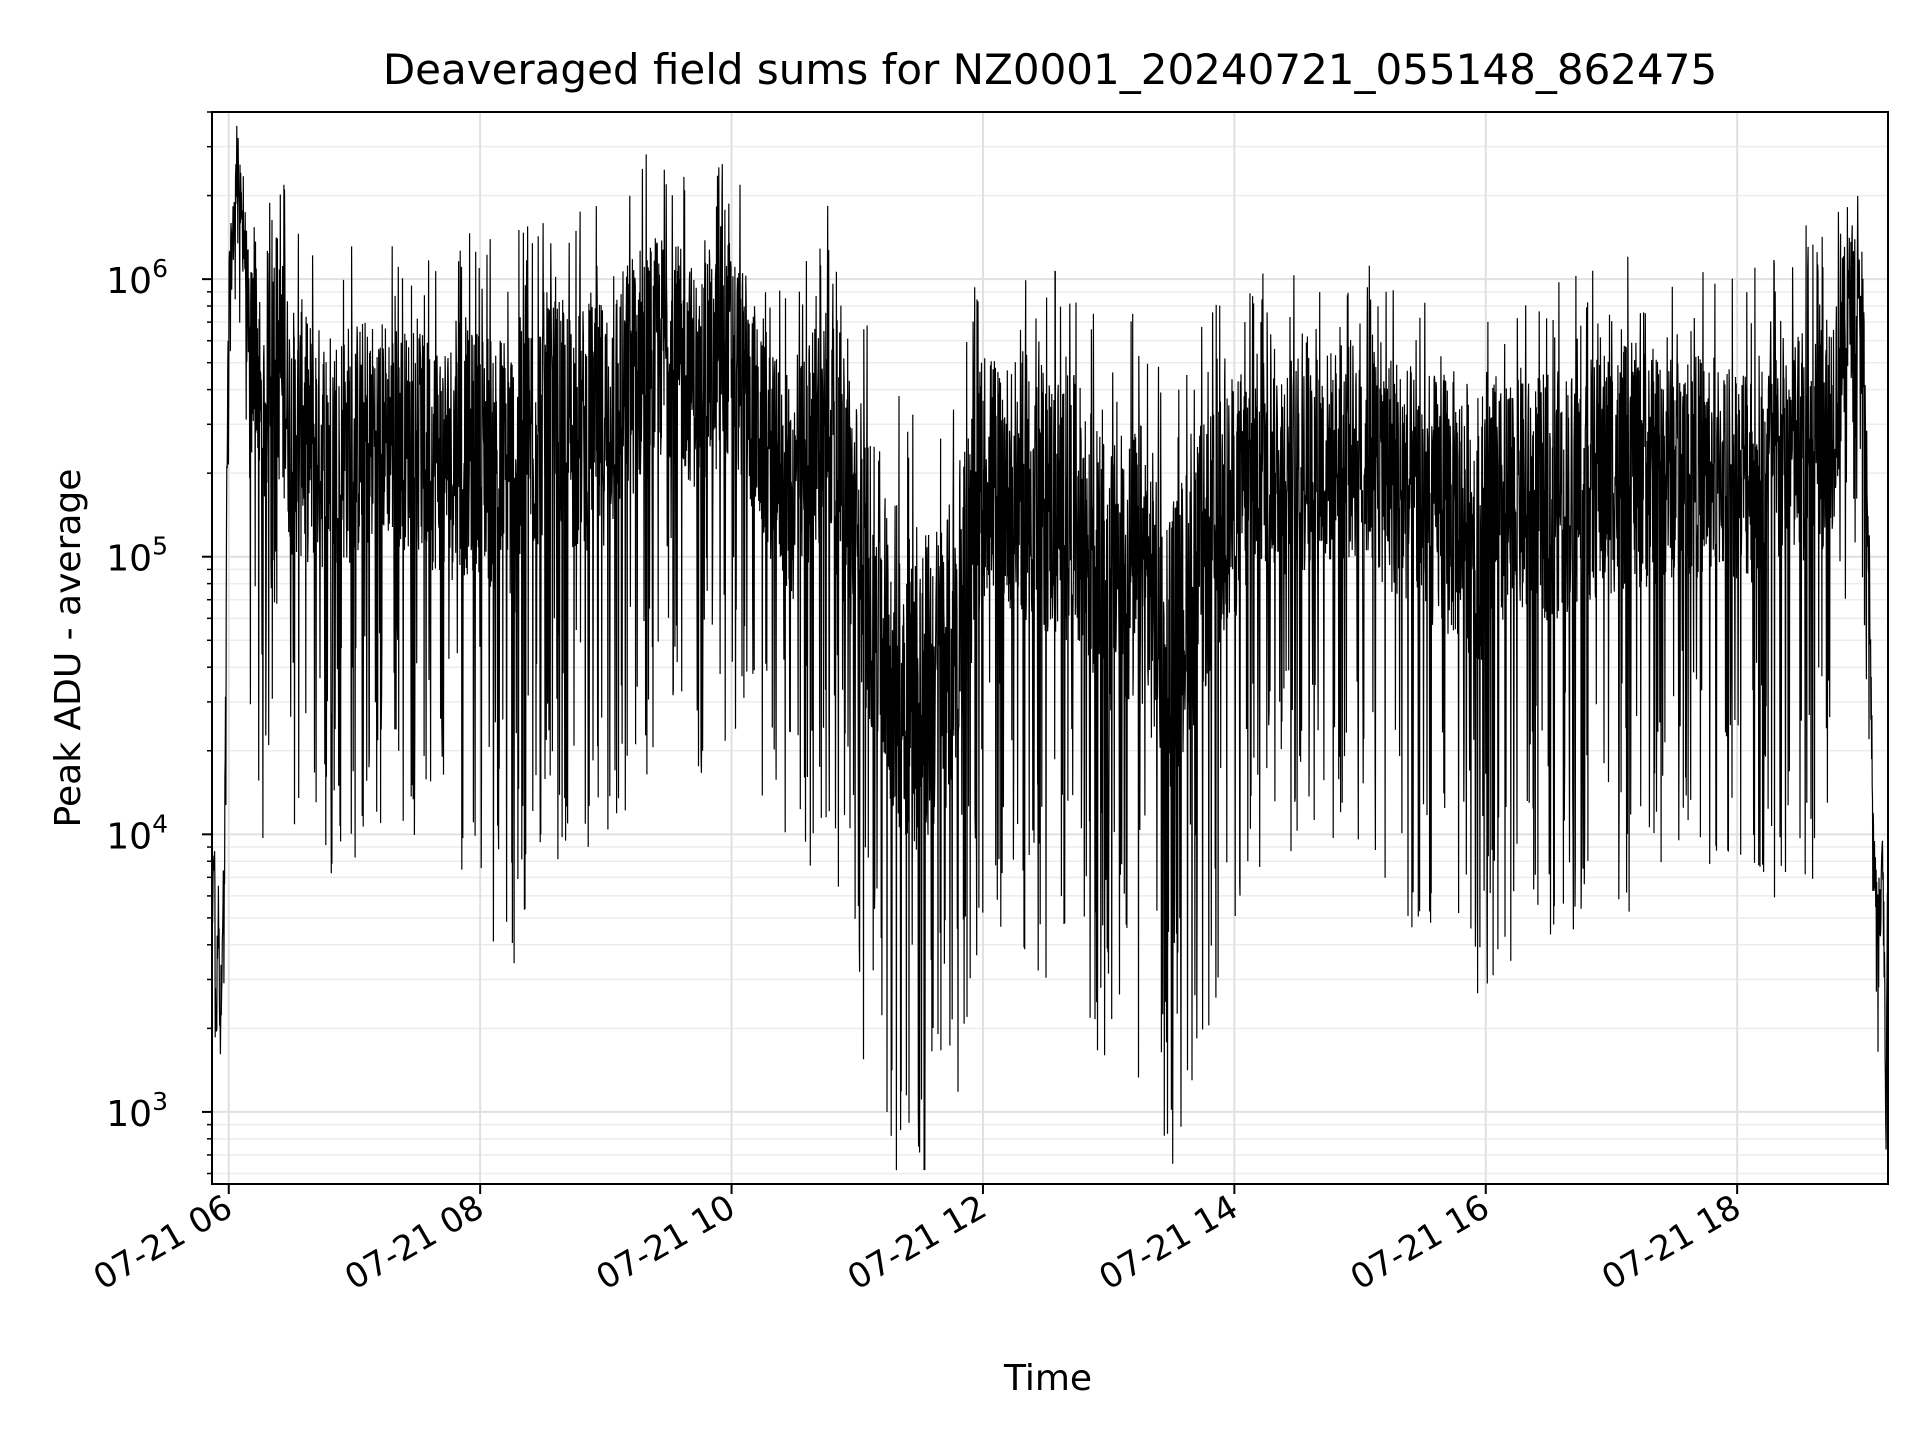 The height and width of the screenshot is (1445, 1920). What do you see at coordinates (160, 1101) in the screenshot?
I see `y-tick-label-exponent: 3` at bounding box center [160, 1101].